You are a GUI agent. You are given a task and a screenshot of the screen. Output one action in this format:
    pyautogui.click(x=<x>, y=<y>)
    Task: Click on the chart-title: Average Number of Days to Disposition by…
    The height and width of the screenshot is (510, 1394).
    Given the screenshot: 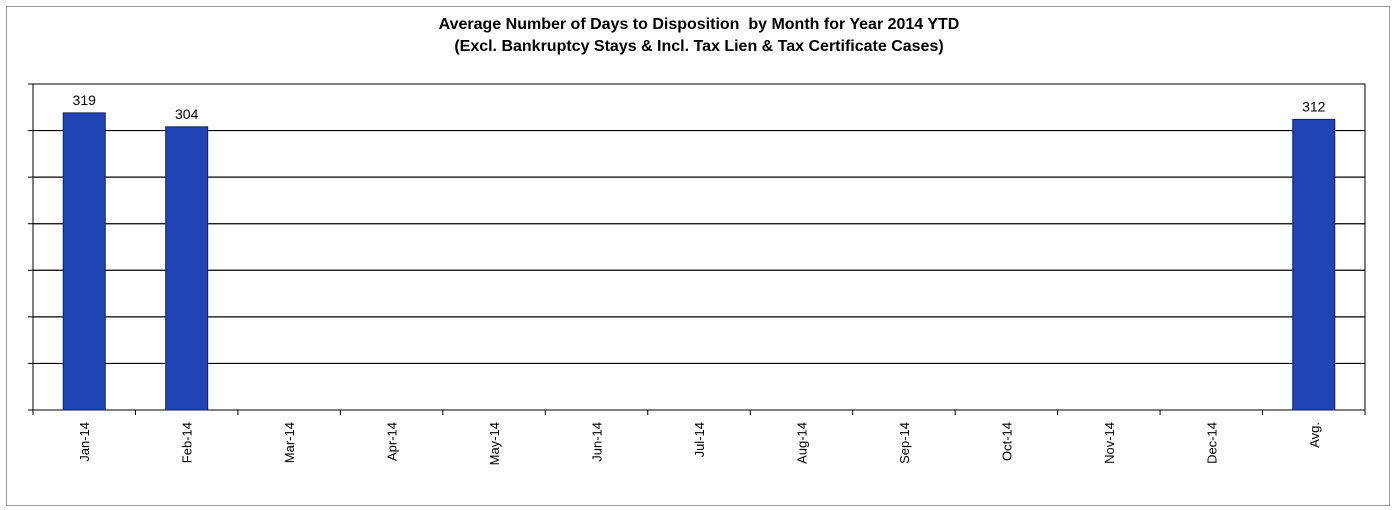 What is the action you would take?
    pyautogui.click(x=699, y=24)
    